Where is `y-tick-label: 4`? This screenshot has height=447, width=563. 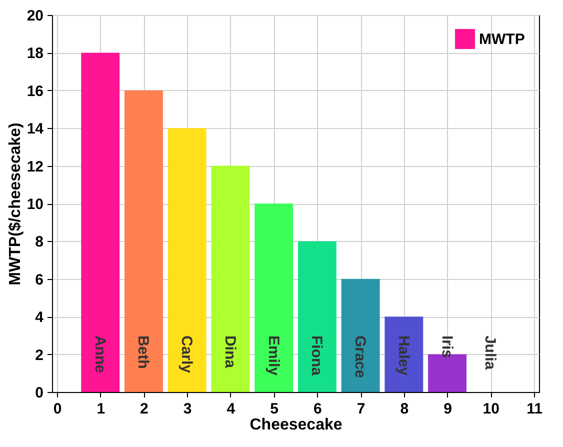
y-tick-label: 4 is located at coordinates (39, 317).